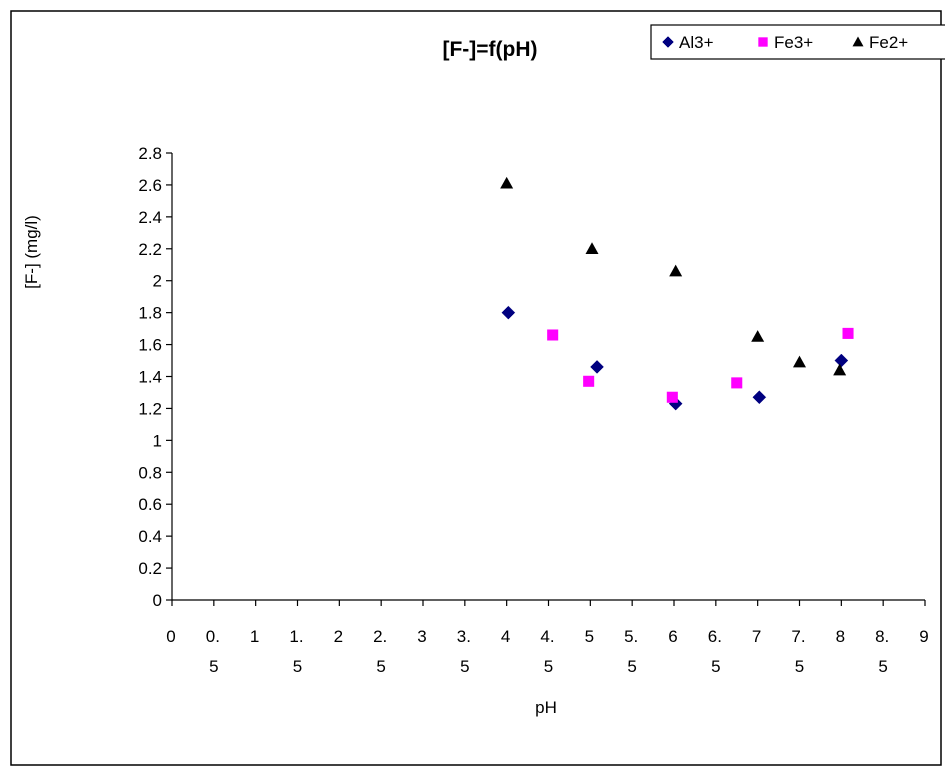  What do you see at coordinates (798, 636) in the screenshot?
I see `x-tick-label: 7.` at bounding box center [798, 636].